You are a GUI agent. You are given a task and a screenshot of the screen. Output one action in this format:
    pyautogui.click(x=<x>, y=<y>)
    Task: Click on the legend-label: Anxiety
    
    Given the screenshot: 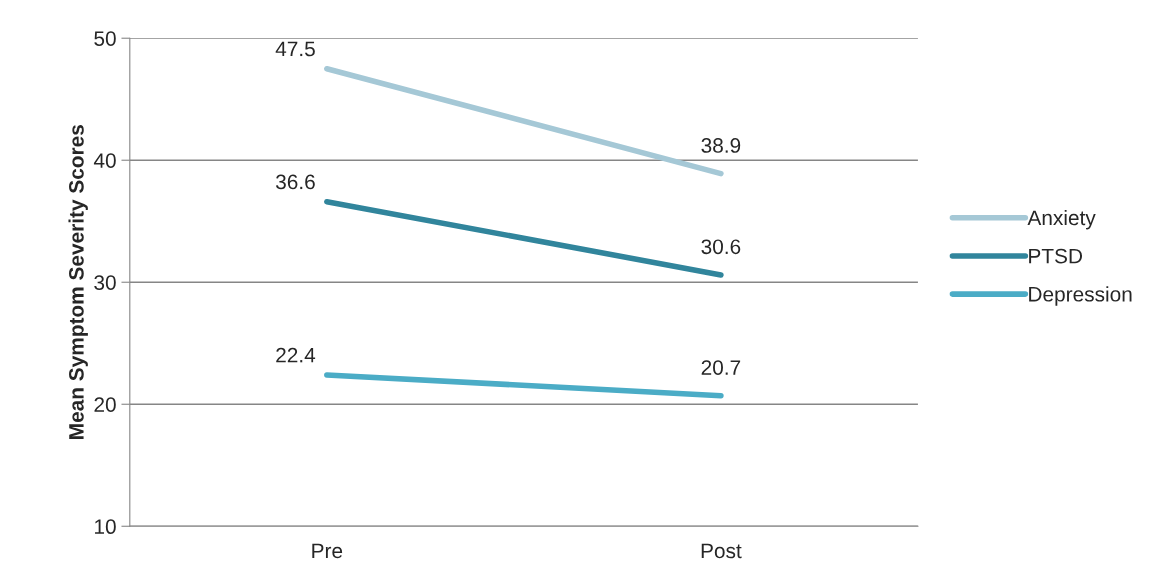 What is the action you would take?
    pyautogui.click(x=1061, y=219)
    